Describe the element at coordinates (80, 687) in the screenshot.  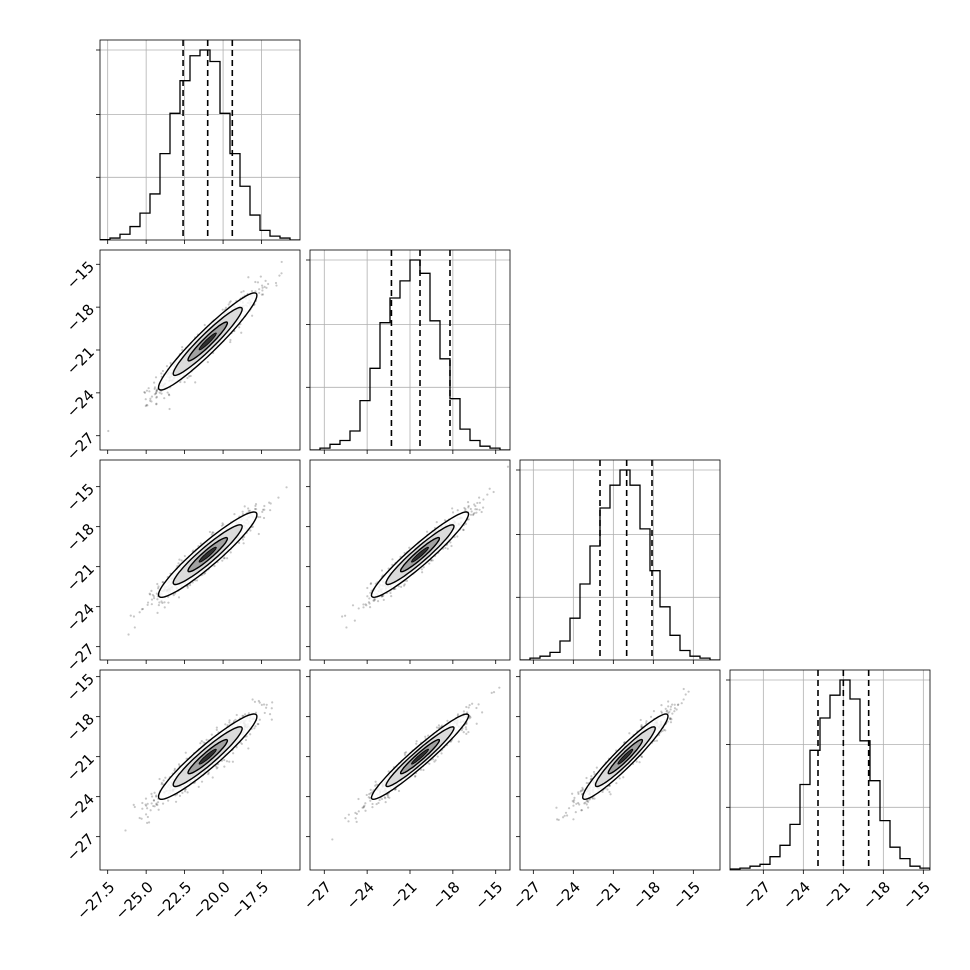
I see `ytick-label-3-4: −15` at that location.